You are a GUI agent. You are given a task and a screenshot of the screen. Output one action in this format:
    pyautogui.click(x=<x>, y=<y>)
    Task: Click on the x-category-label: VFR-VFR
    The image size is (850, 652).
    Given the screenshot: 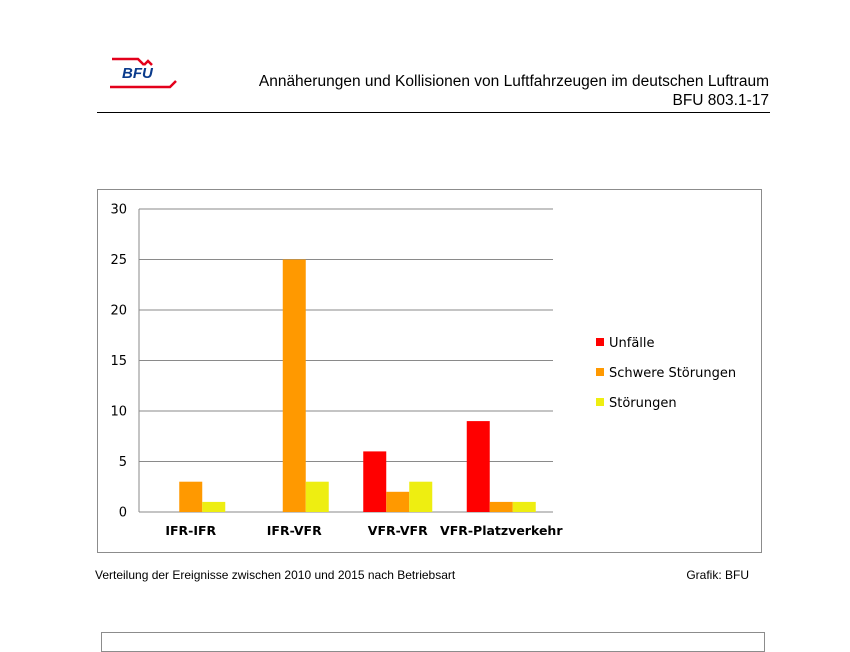 What is the action you would take?
    pyautogui.click(x=398, y=530)
    